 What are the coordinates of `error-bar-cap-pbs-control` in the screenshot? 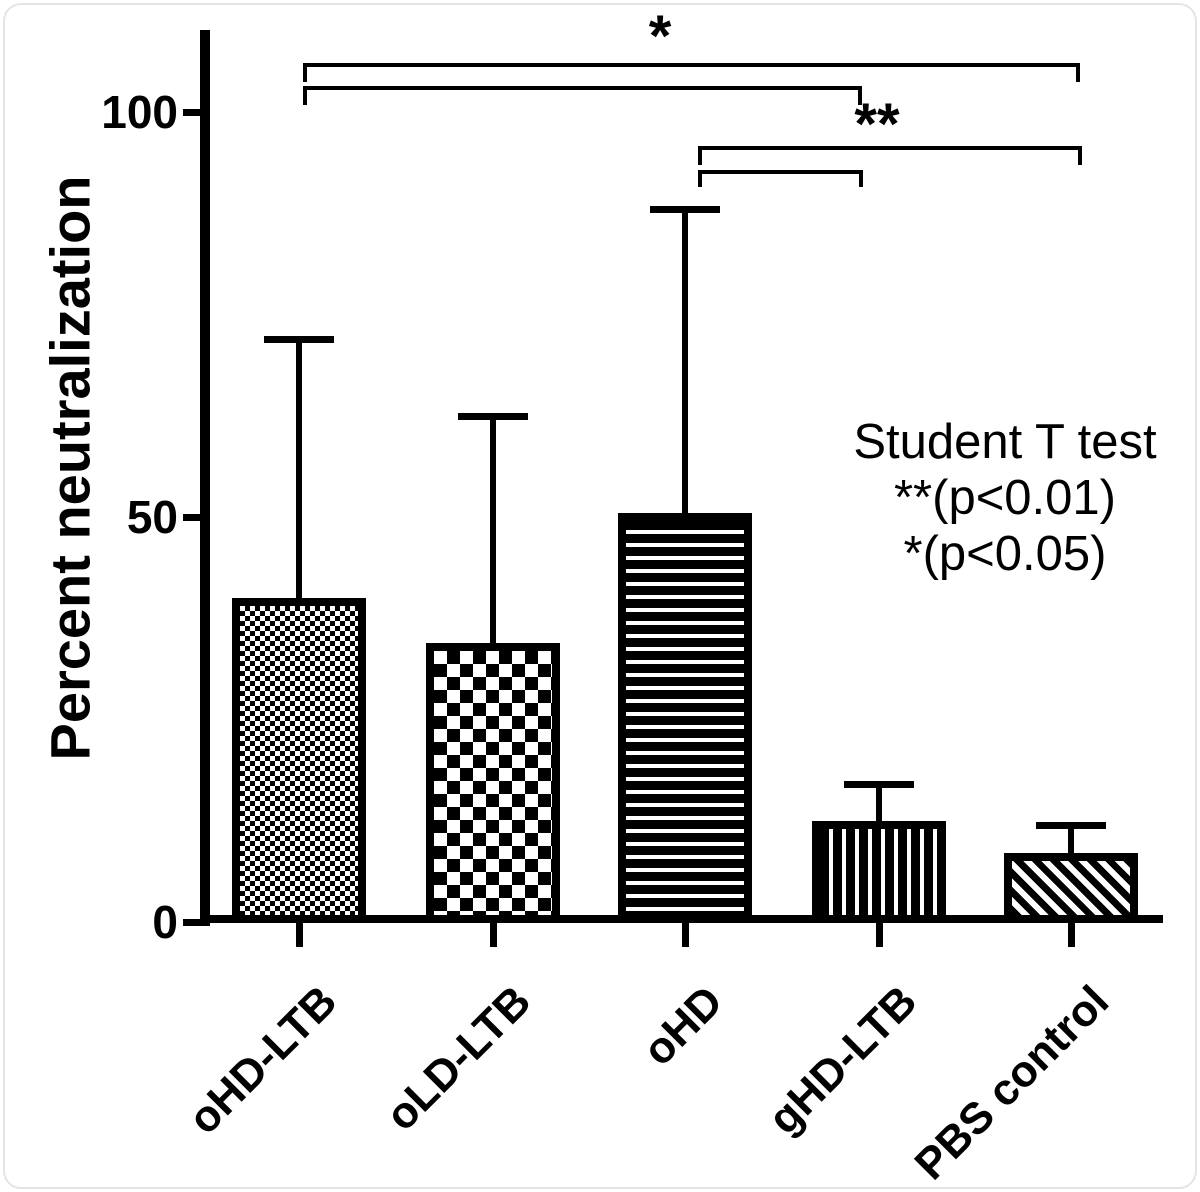 It's located at (1071, 825).